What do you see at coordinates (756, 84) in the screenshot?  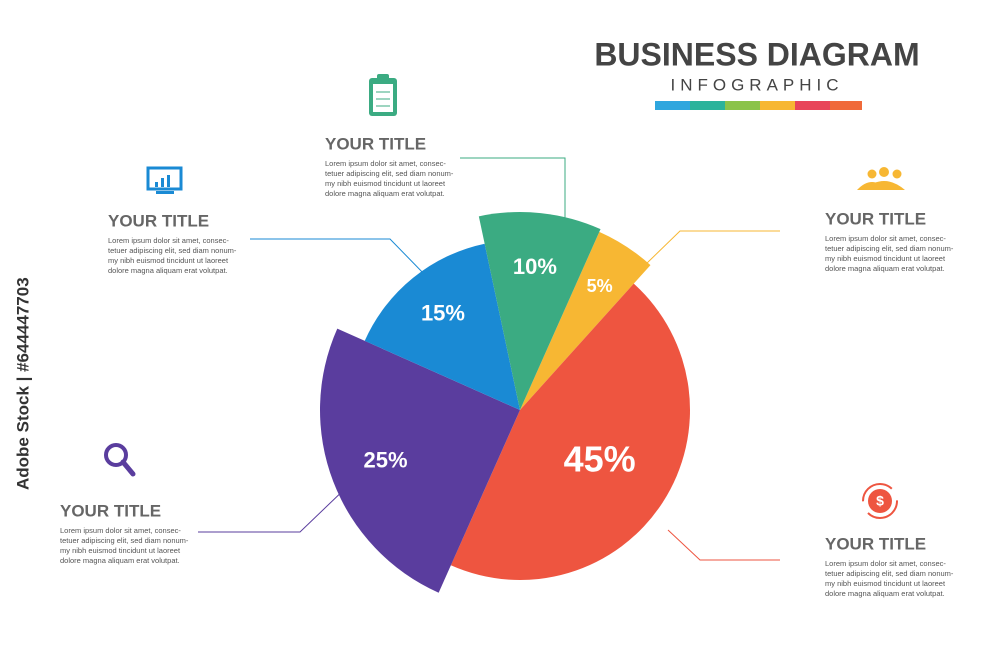 I see `chart-subtitle: INFOGRAPHIC` at bounding box center [756, 84].